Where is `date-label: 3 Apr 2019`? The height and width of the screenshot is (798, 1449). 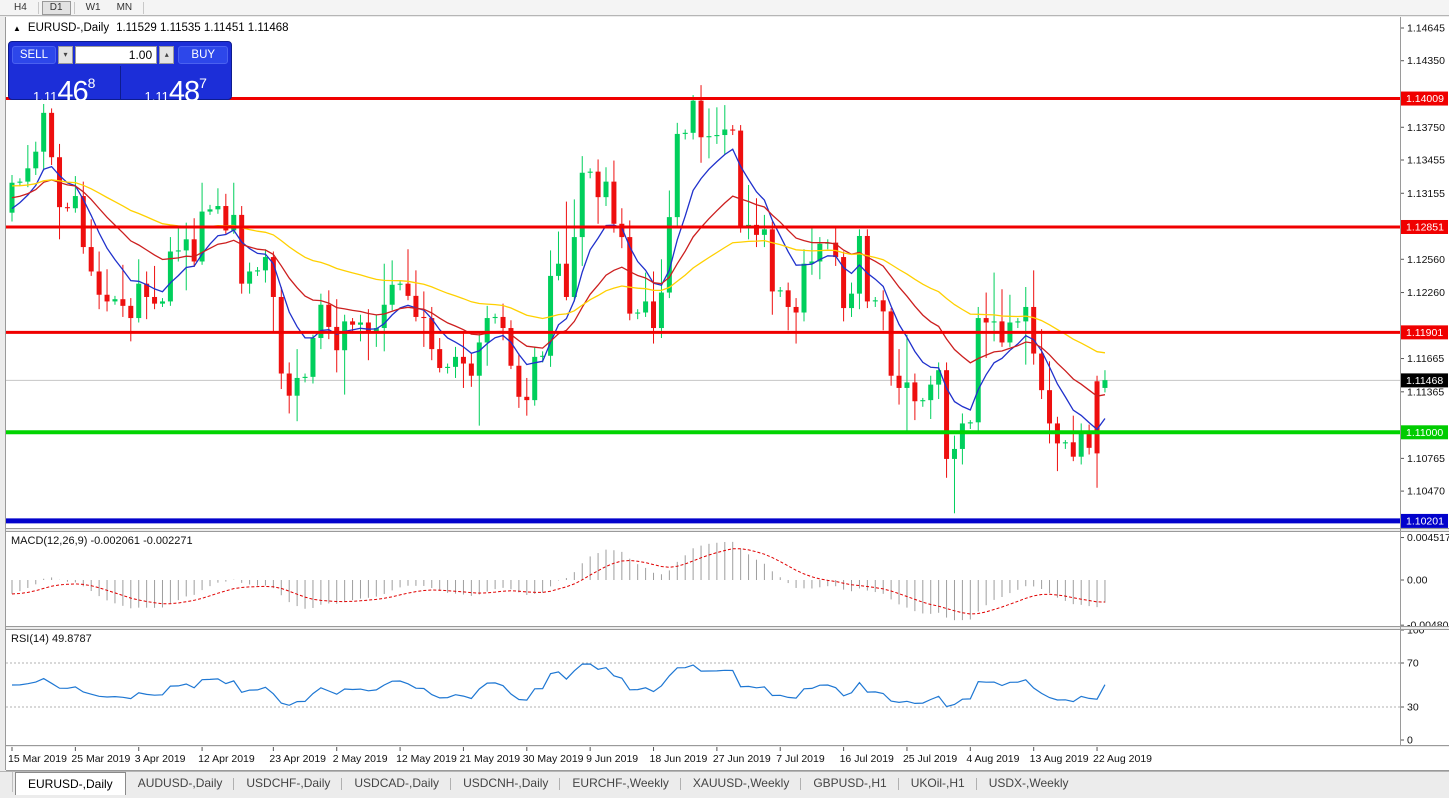
date-label: 3 Apr 2019 is located at coordinates (160, 759).